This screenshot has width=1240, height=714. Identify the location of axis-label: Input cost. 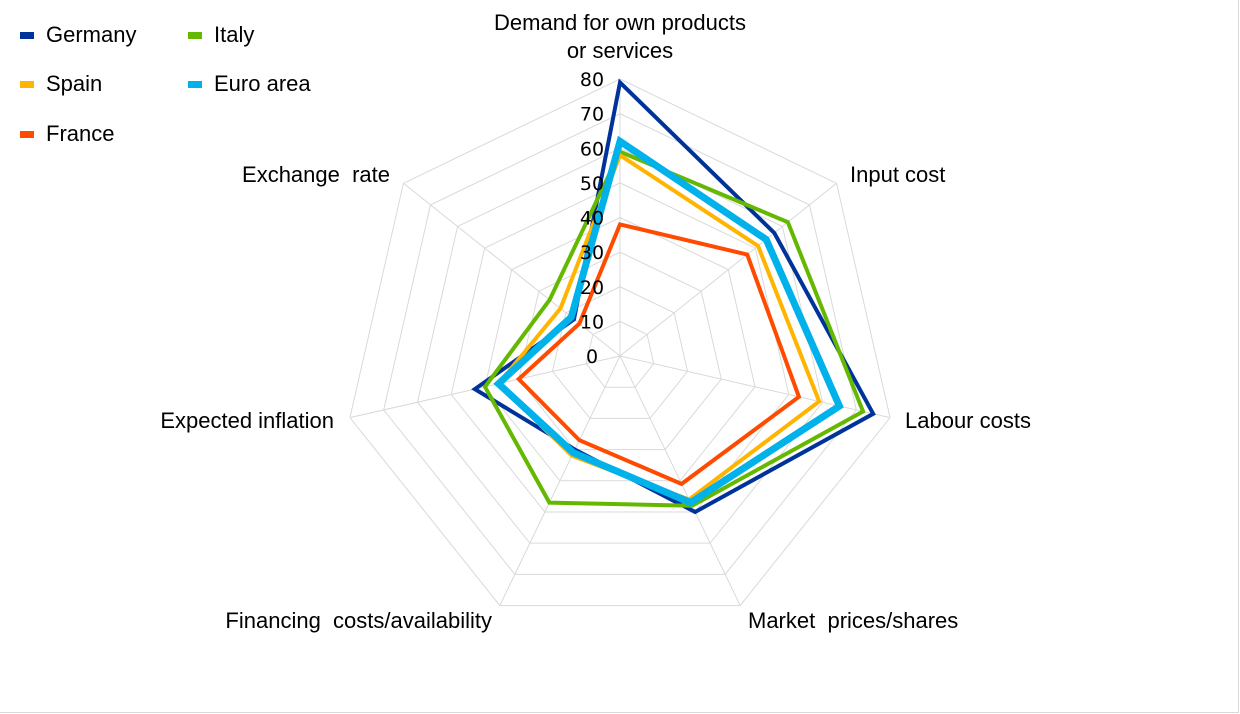
(897, 174).